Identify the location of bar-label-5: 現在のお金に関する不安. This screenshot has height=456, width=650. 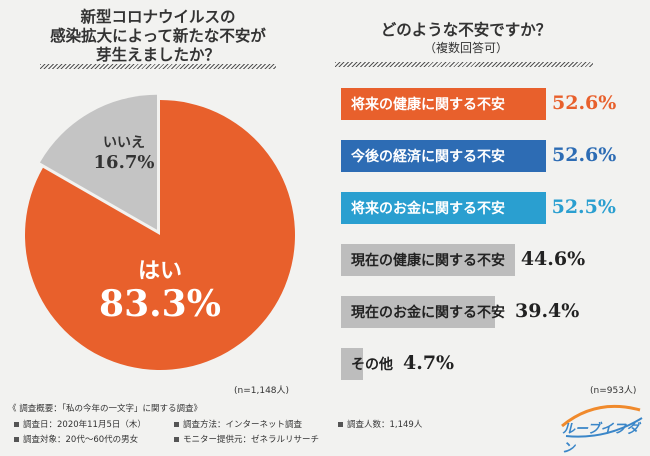
(428, 313).